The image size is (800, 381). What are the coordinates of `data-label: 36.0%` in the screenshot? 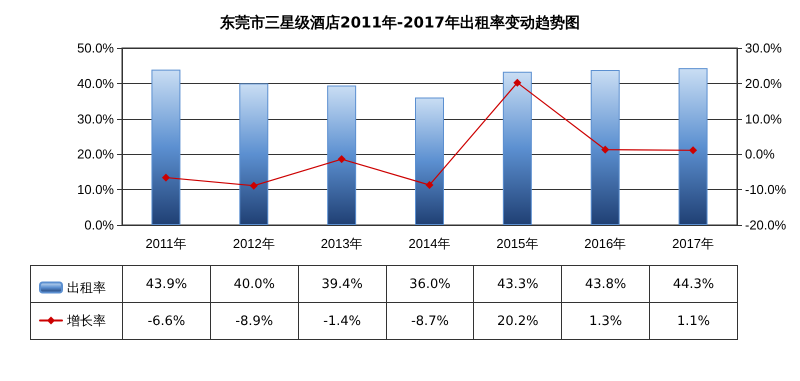 It's located at (430, 284).